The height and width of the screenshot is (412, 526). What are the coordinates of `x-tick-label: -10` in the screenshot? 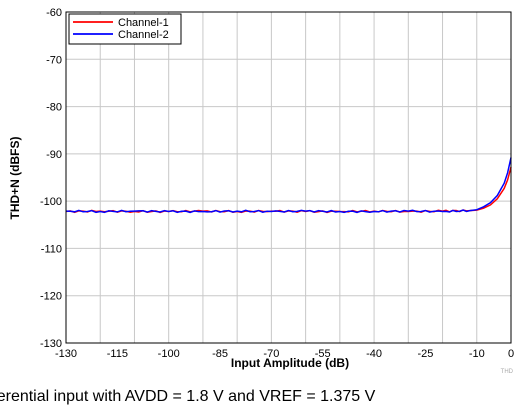 It's located at (477, 354).